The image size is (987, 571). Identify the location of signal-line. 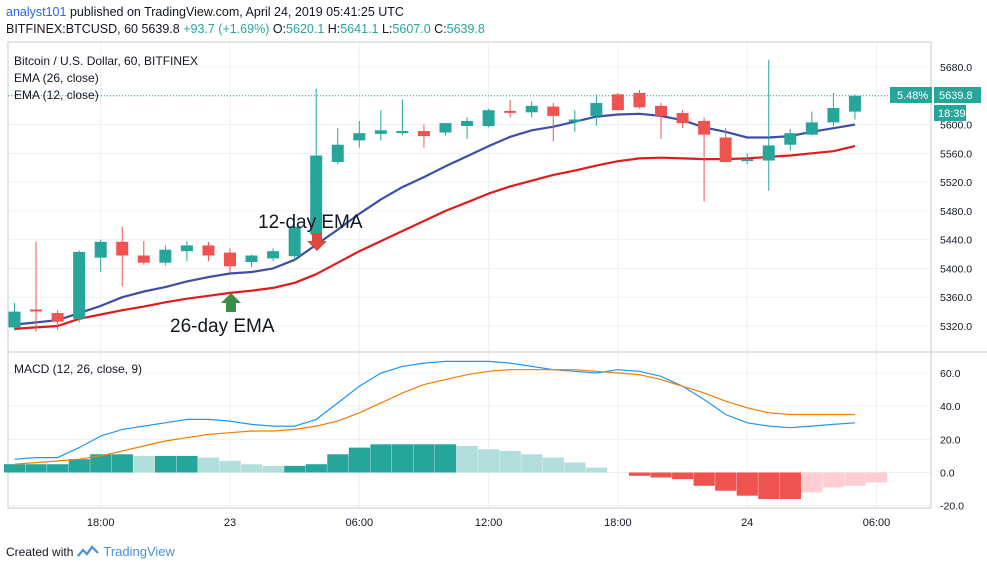
(434, 417).